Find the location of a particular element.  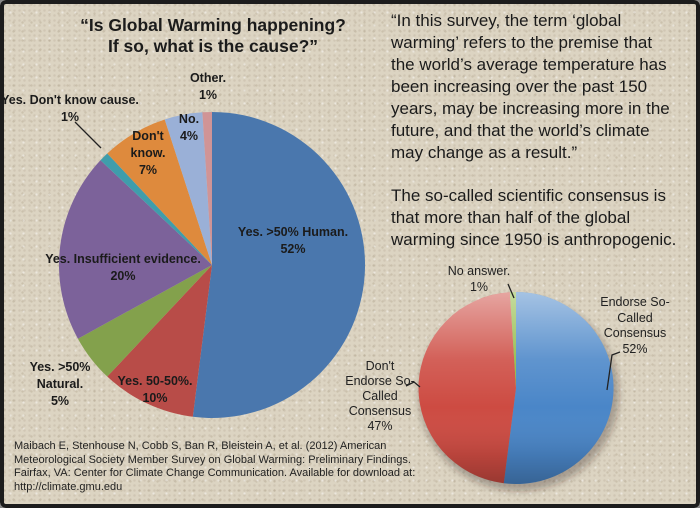

label-insufficient: Yes. Insufficient evidence. 20% is located at coordinates (123, 267).